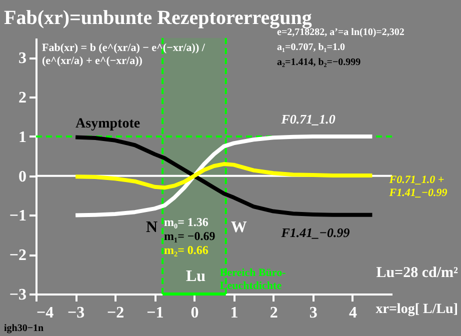  I want to click on y-tick-label: 2, so click(22, 98).